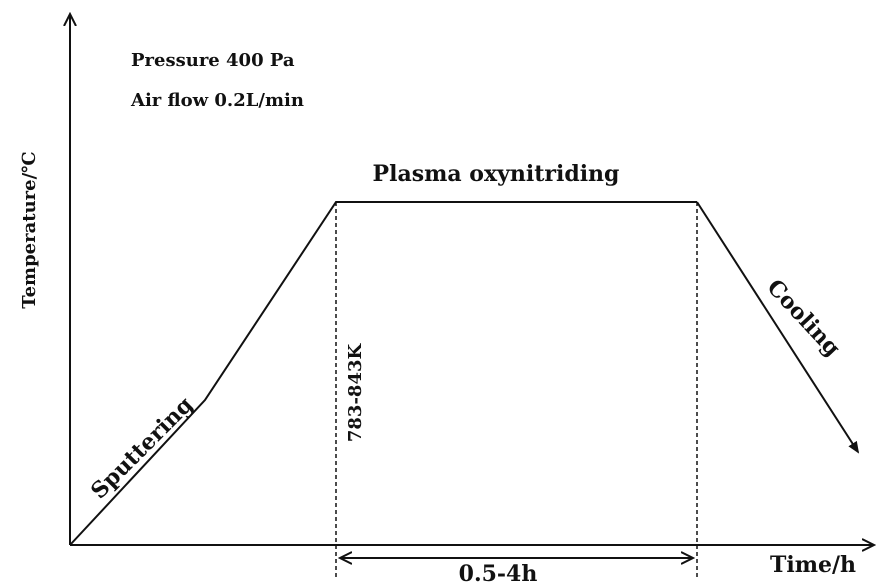  I want to click on air-flow-label: Air flow 0.2L/min, so click(217, 100).